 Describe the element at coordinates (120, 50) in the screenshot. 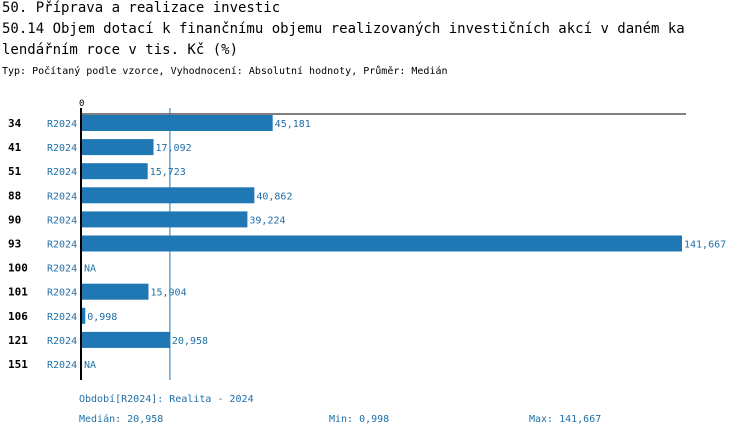

I see `chart-title-line3: lendářním roce v tis. Kč (%)` at that location.